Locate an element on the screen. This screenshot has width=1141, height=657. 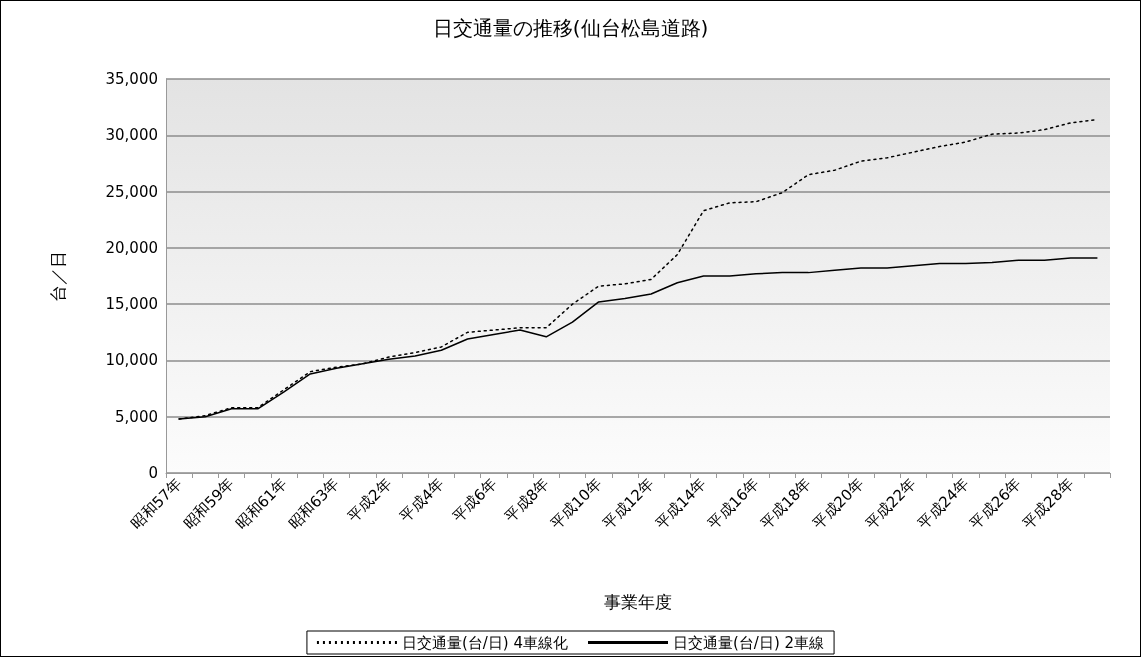
y-tick-label: 0 is located at coordinates (153, 473).